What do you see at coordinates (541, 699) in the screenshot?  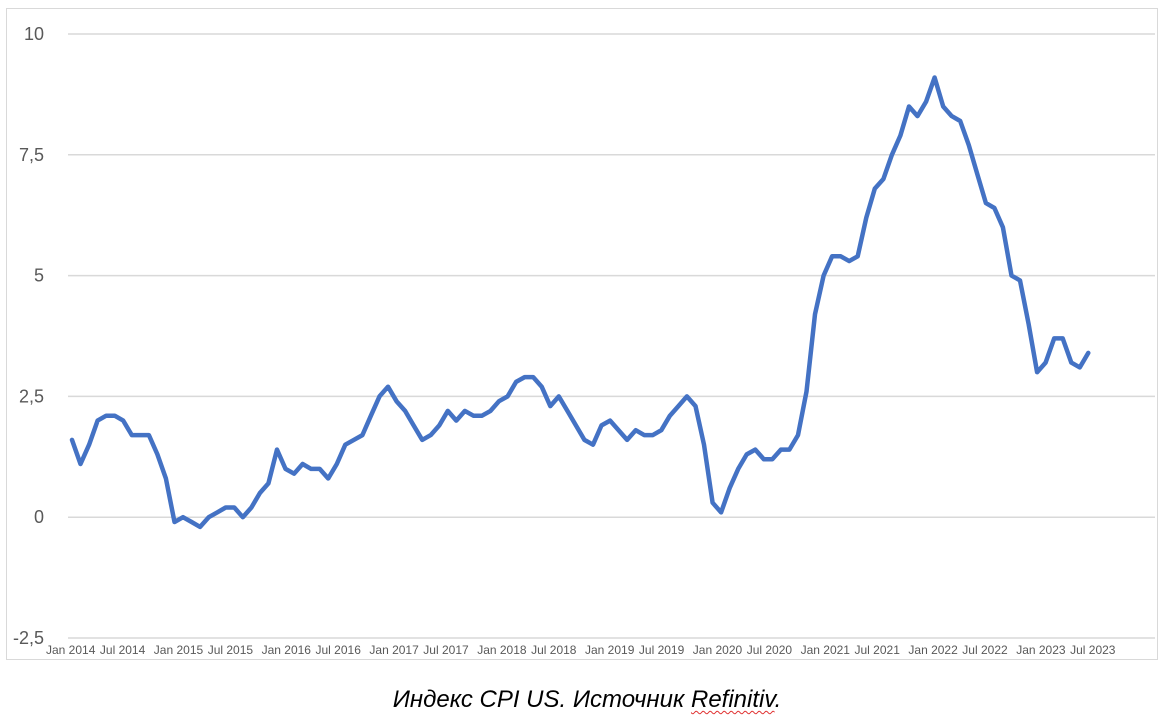 I see `caption-prefix: Индекс CPI US. Источник` at bounding box center [541, 699].